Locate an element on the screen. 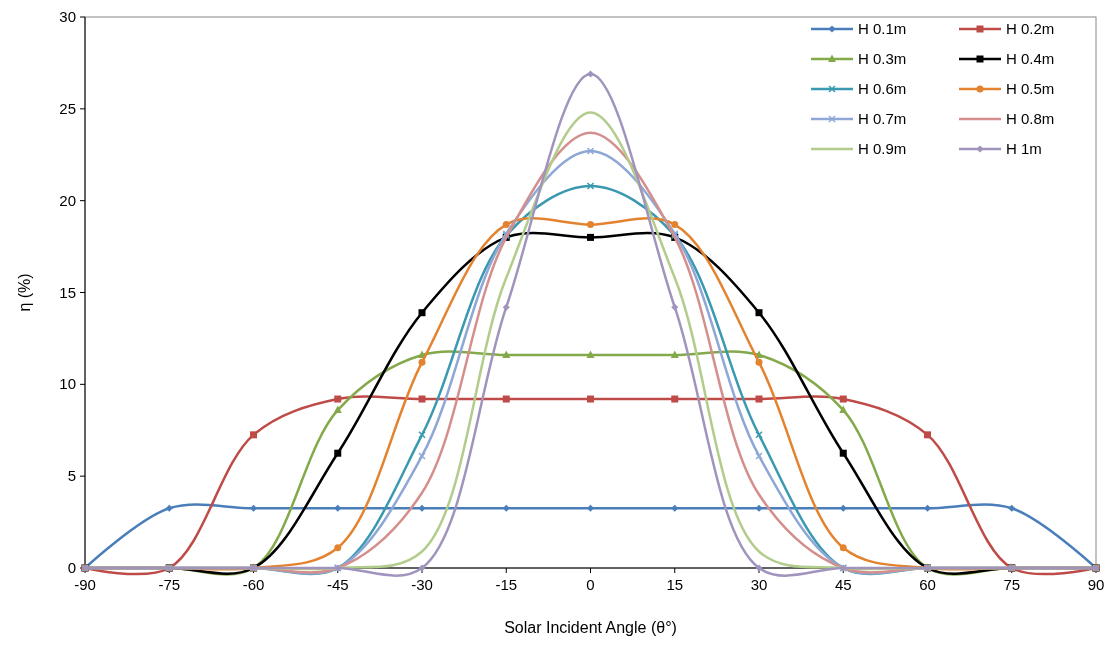 The width and height of the screenshot is (1116, 645). legend-label: H 0.8m is located at coordinates (1030, 118).